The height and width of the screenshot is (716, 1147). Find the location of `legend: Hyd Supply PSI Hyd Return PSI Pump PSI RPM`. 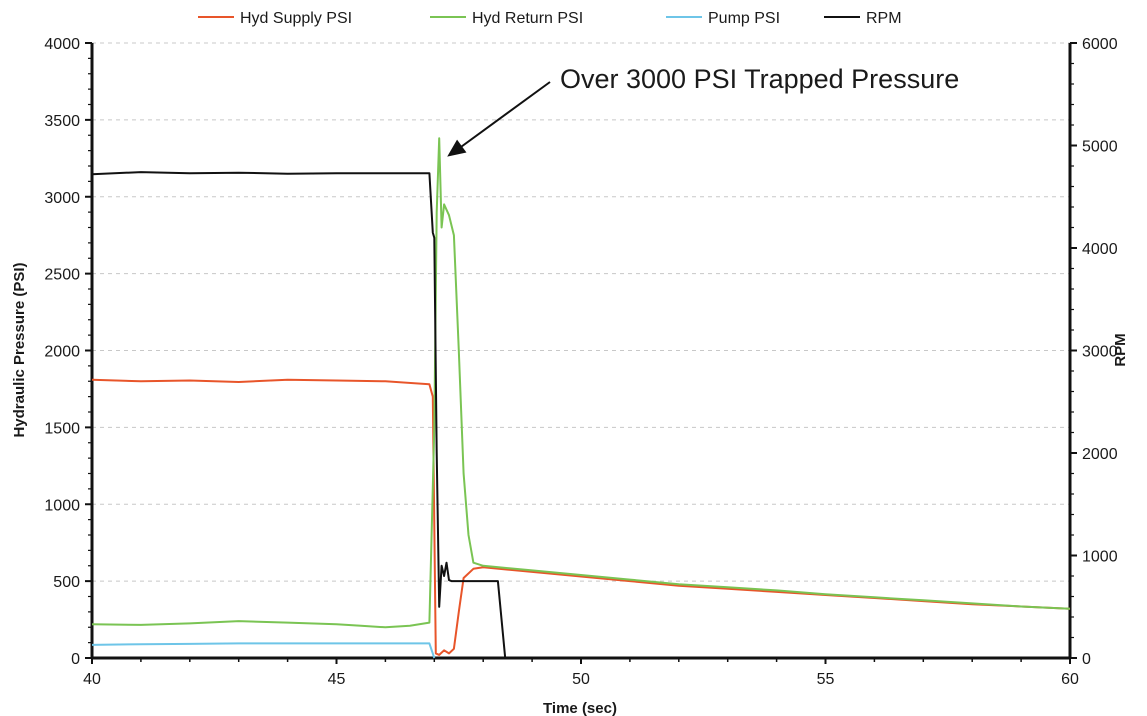

legend: Hyd Supply PSI Hyd Return PSI Pump PSI RPM is located at coordinates (550, 18).